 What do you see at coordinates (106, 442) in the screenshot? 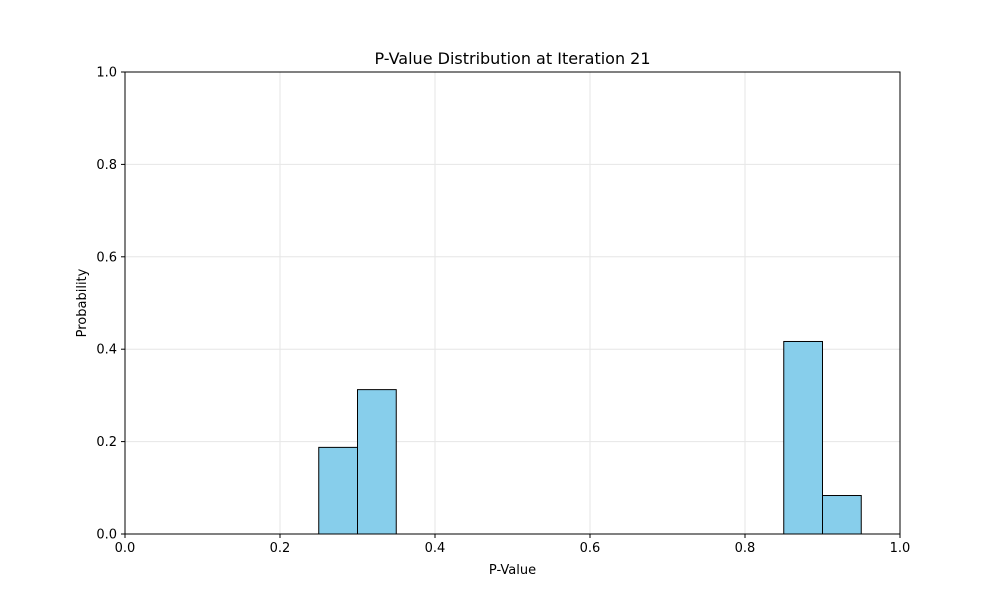
I see `y-tick-label: 0.2` at bounding box center [106, 442].